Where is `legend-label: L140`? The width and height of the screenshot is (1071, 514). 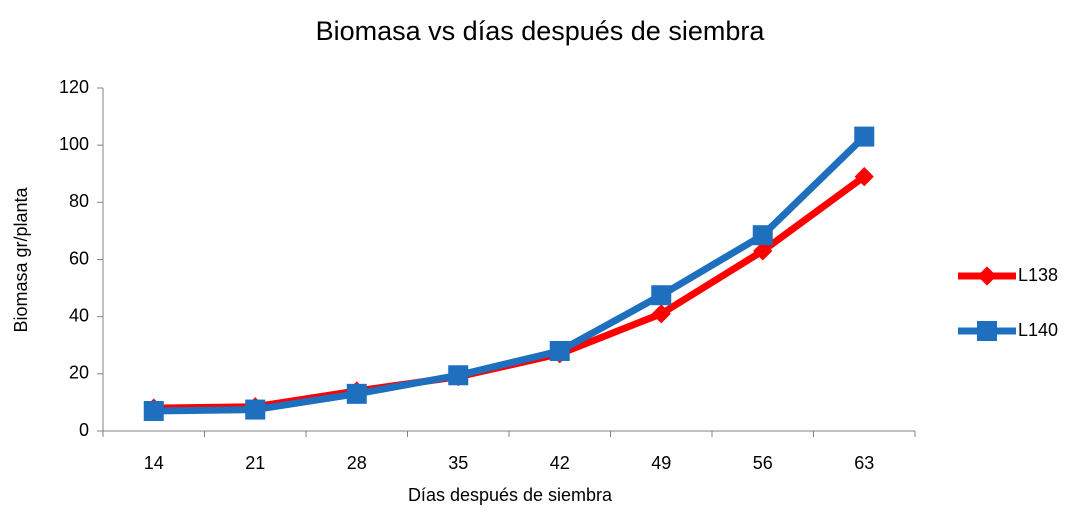 legend-label: L140 is located at coordinates (1038, 330).